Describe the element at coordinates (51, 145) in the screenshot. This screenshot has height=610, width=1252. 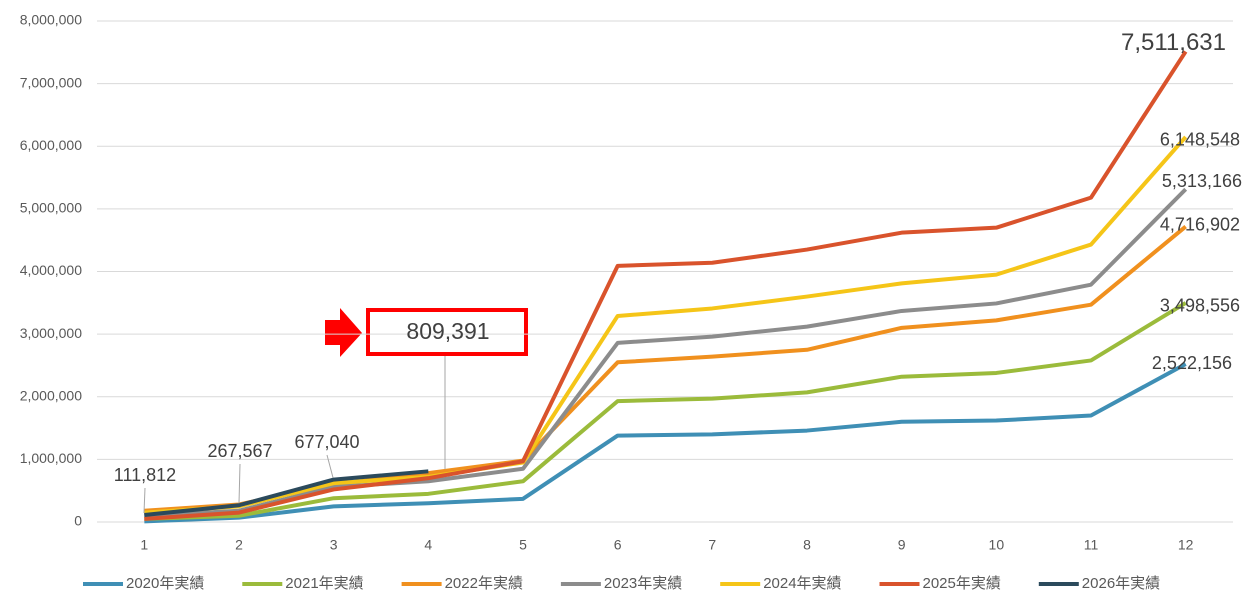
I see `y-tick-label: 6,000,000` at that location.